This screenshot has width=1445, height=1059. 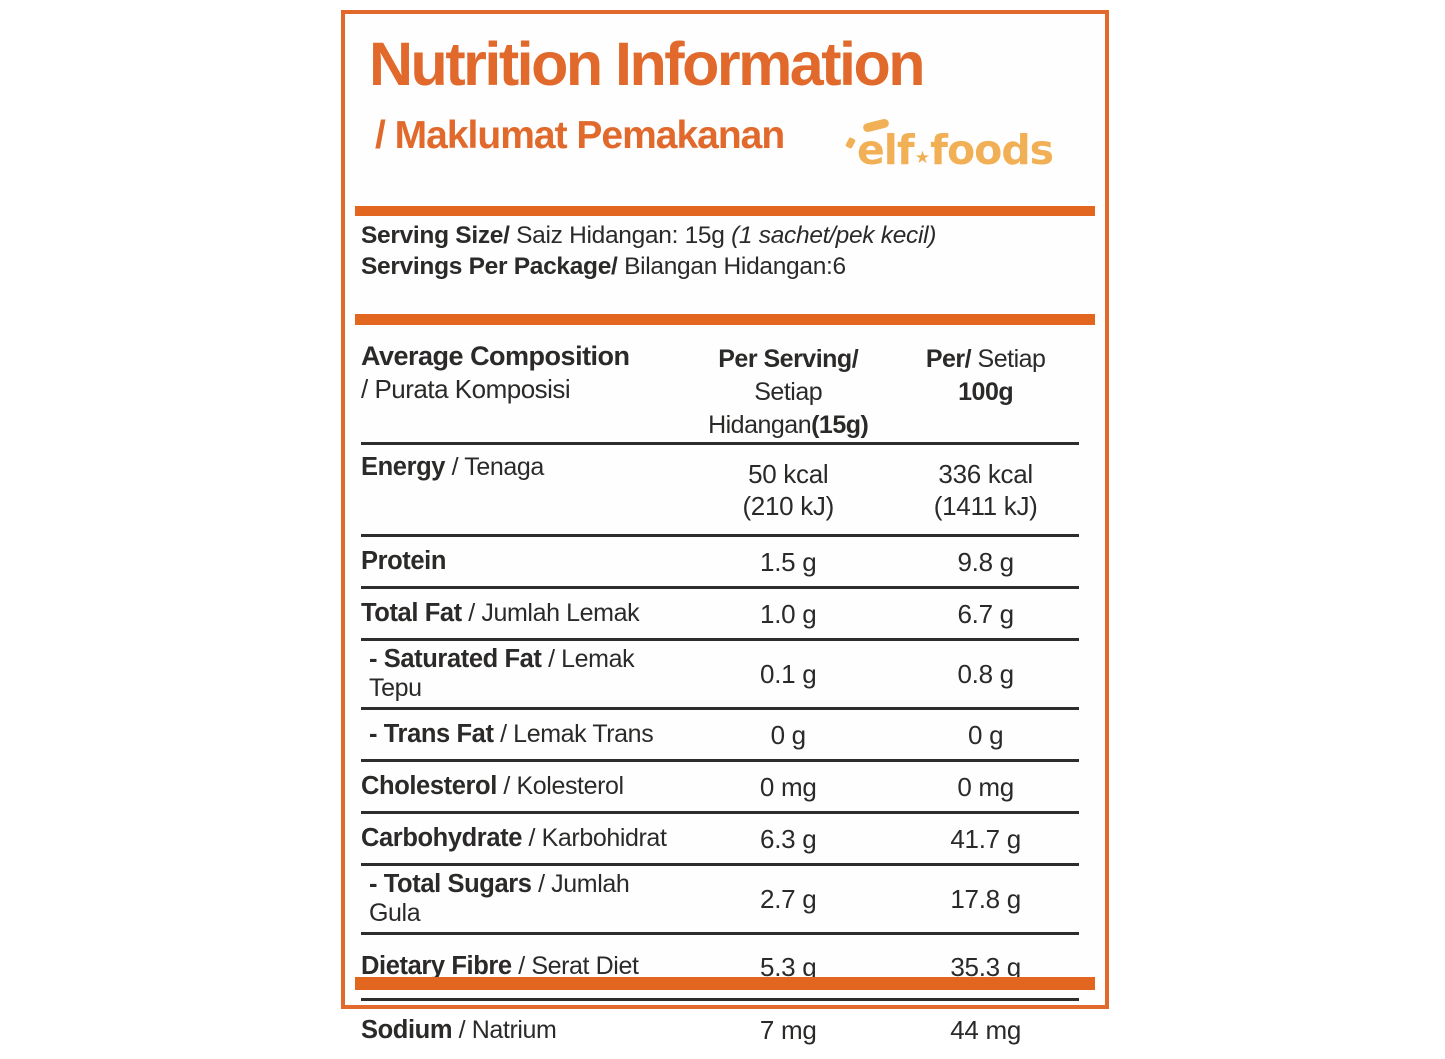 I want to click on column-header-per-serving: Per Serving/ Setiap Hidangan(15g), so click(x=788, y=391).